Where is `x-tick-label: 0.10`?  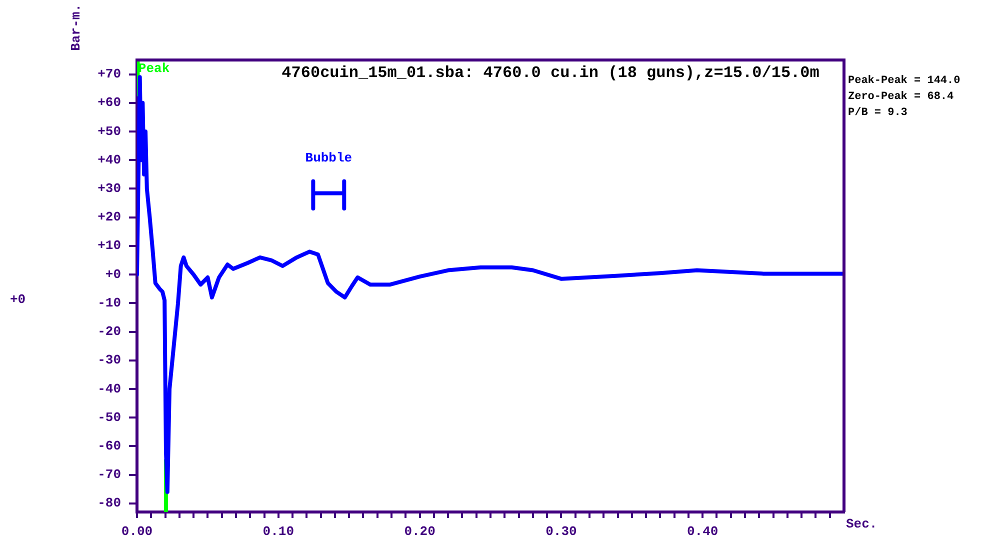 x-tick-label: 0.10 is located at coordinates (278, 532).